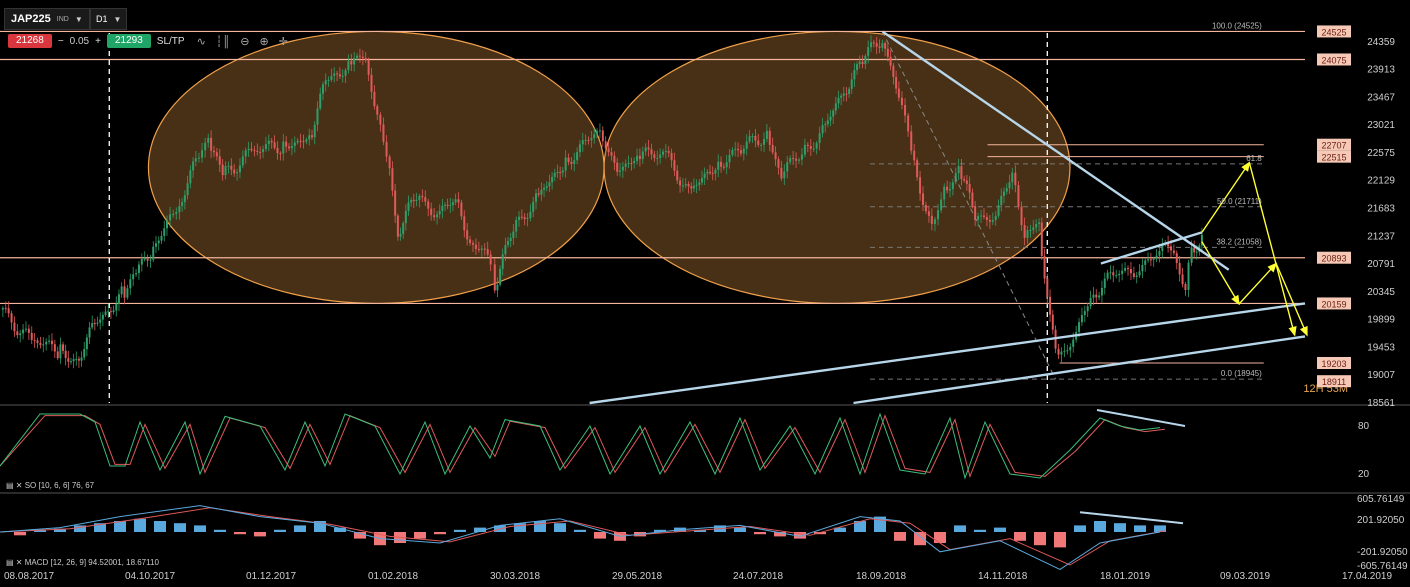 This screenshot has height=587, width=1410. Describe the element at coordinates (109, 19) in the screenshot. I see `timeframe-selector: D1 ▼` at that location.